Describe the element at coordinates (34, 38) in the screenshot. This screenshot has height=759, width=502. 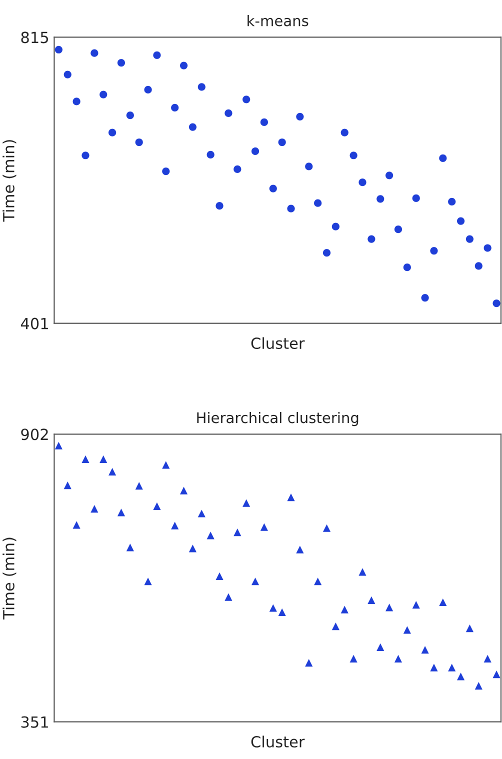
I see `y-tick-label: 815` at that location.